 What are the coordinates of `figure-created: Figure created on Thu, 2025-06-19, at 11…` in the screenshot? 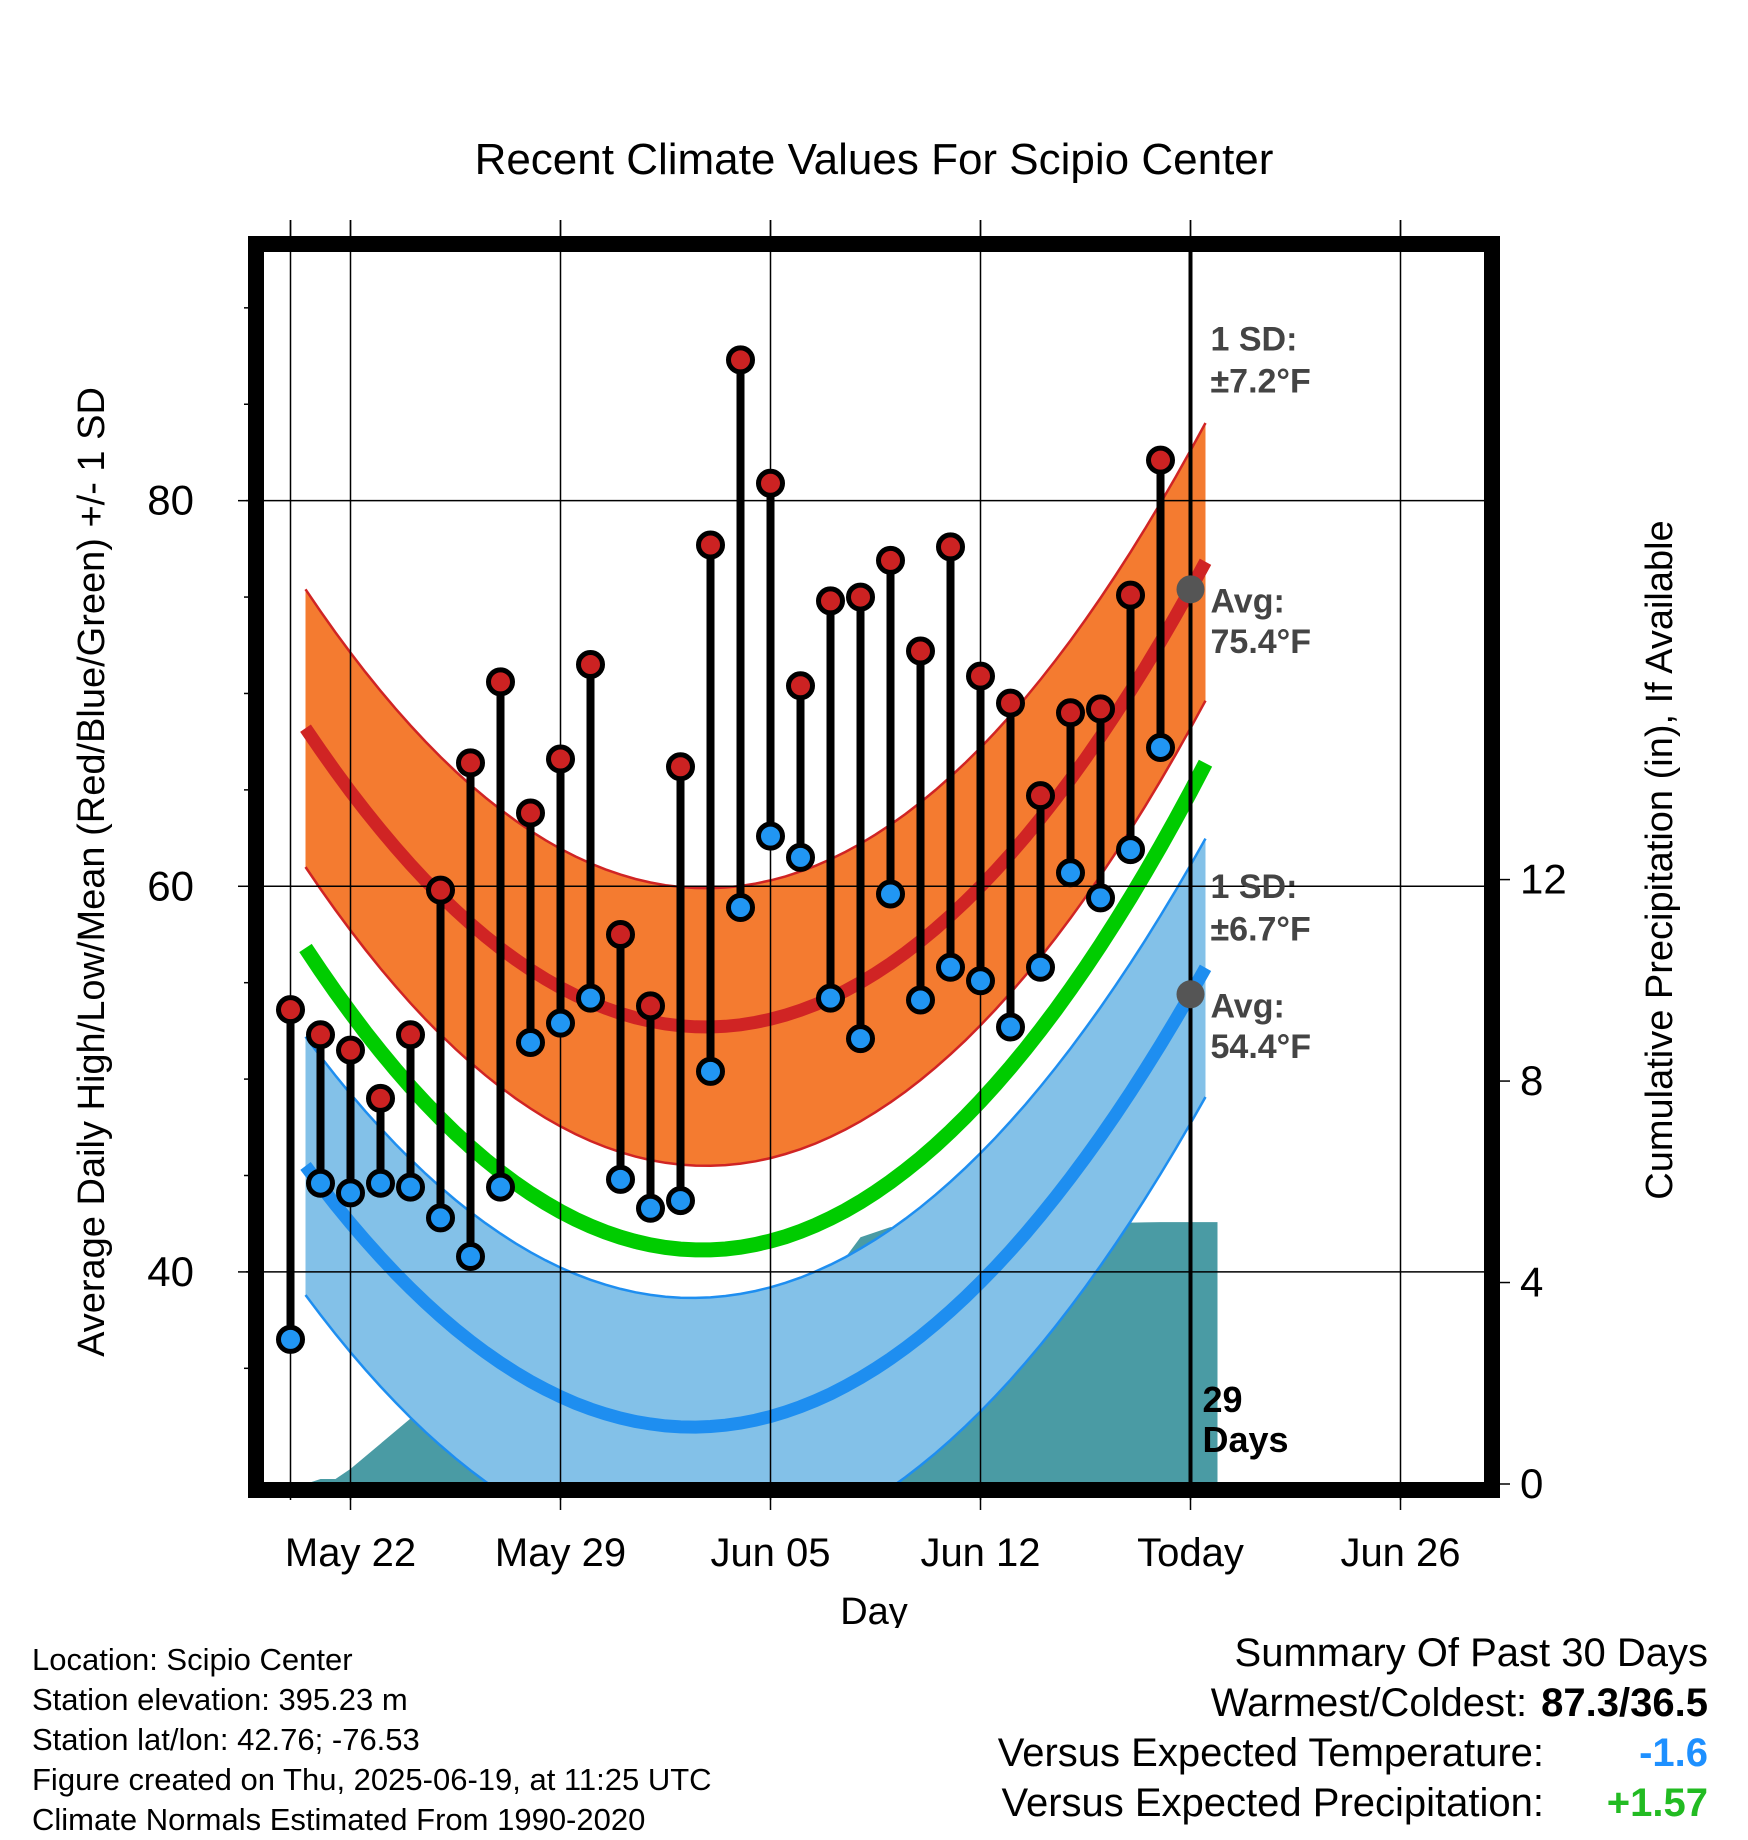 It's located at (372, 1779).